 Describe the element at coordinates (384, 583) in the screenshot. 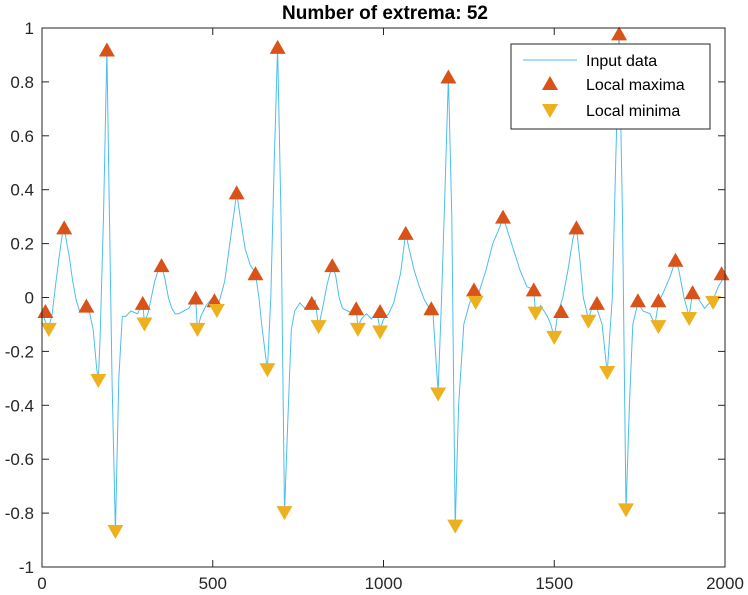

I see `x-tick-label: 1000` at that location.